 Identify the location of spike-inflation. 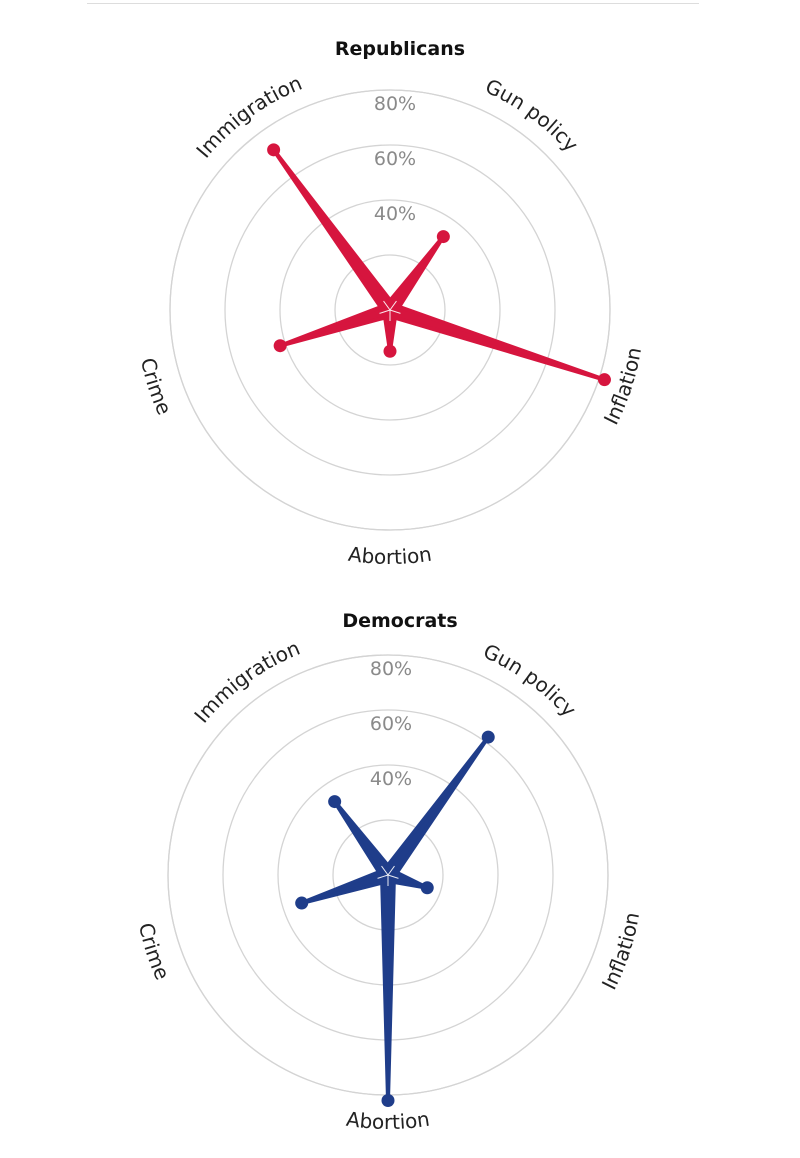
(496, 342).